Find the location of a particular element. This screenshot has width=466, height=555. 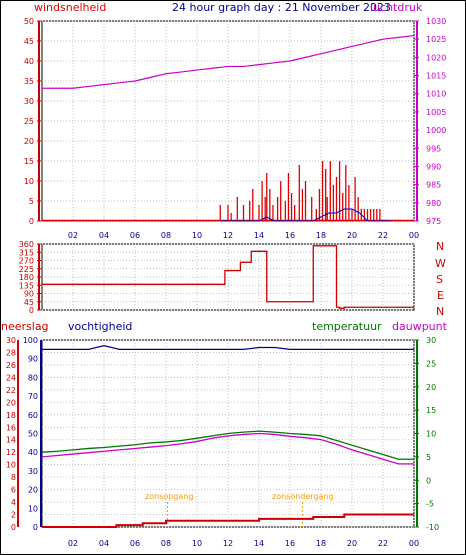

humidity-tick-label: 100 is located at coordinates (30, 340).